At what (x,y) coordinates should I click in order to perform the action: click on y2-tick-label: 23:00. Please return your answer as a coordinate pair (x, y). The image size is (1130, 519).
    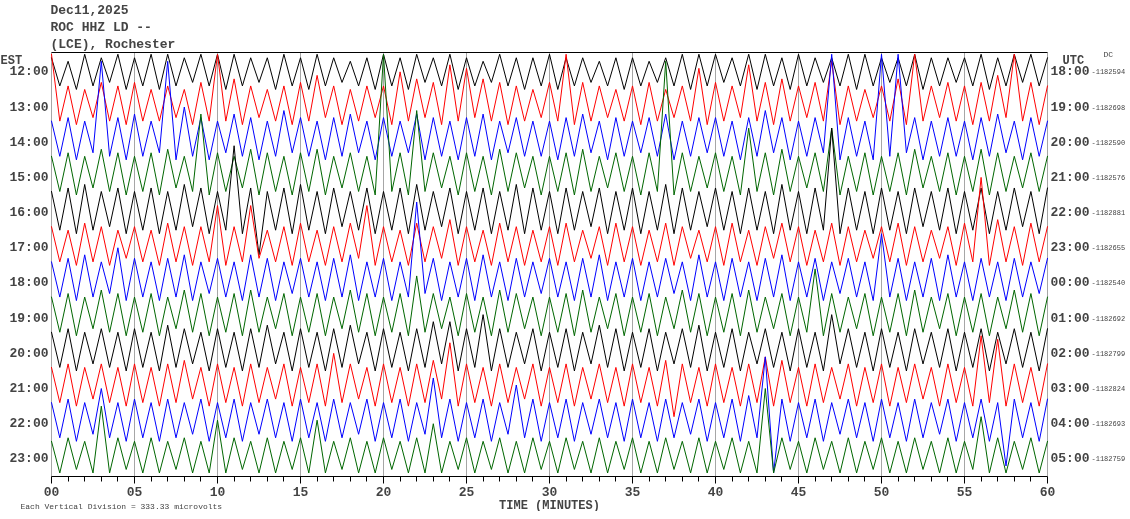
    Looking at the image, I should click on (1070, 248).